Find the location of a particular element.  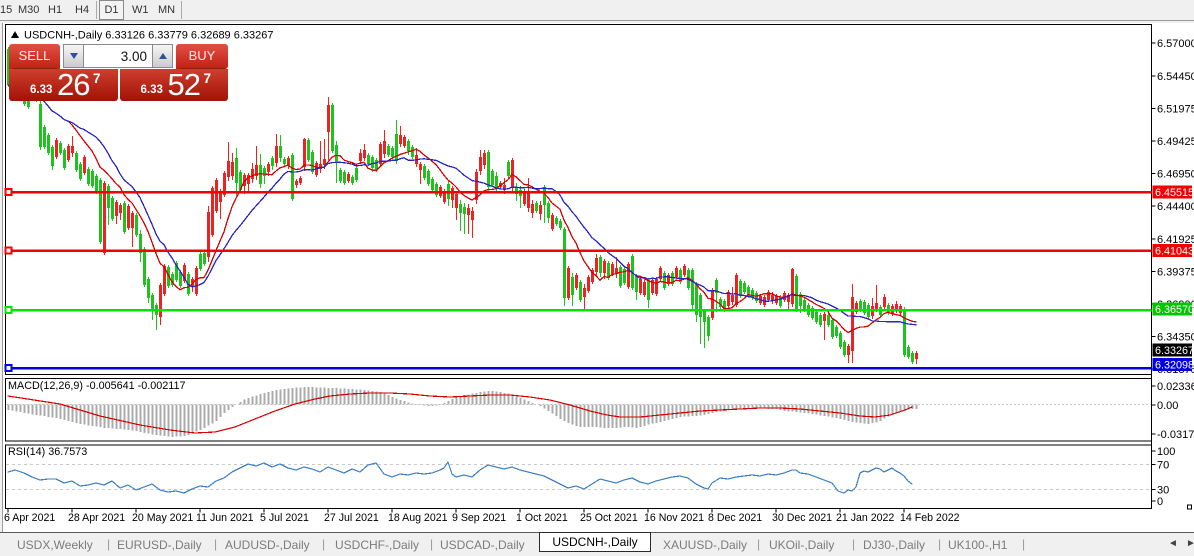

svg-text: 6.32098 is located at coordinates (1174, 366).